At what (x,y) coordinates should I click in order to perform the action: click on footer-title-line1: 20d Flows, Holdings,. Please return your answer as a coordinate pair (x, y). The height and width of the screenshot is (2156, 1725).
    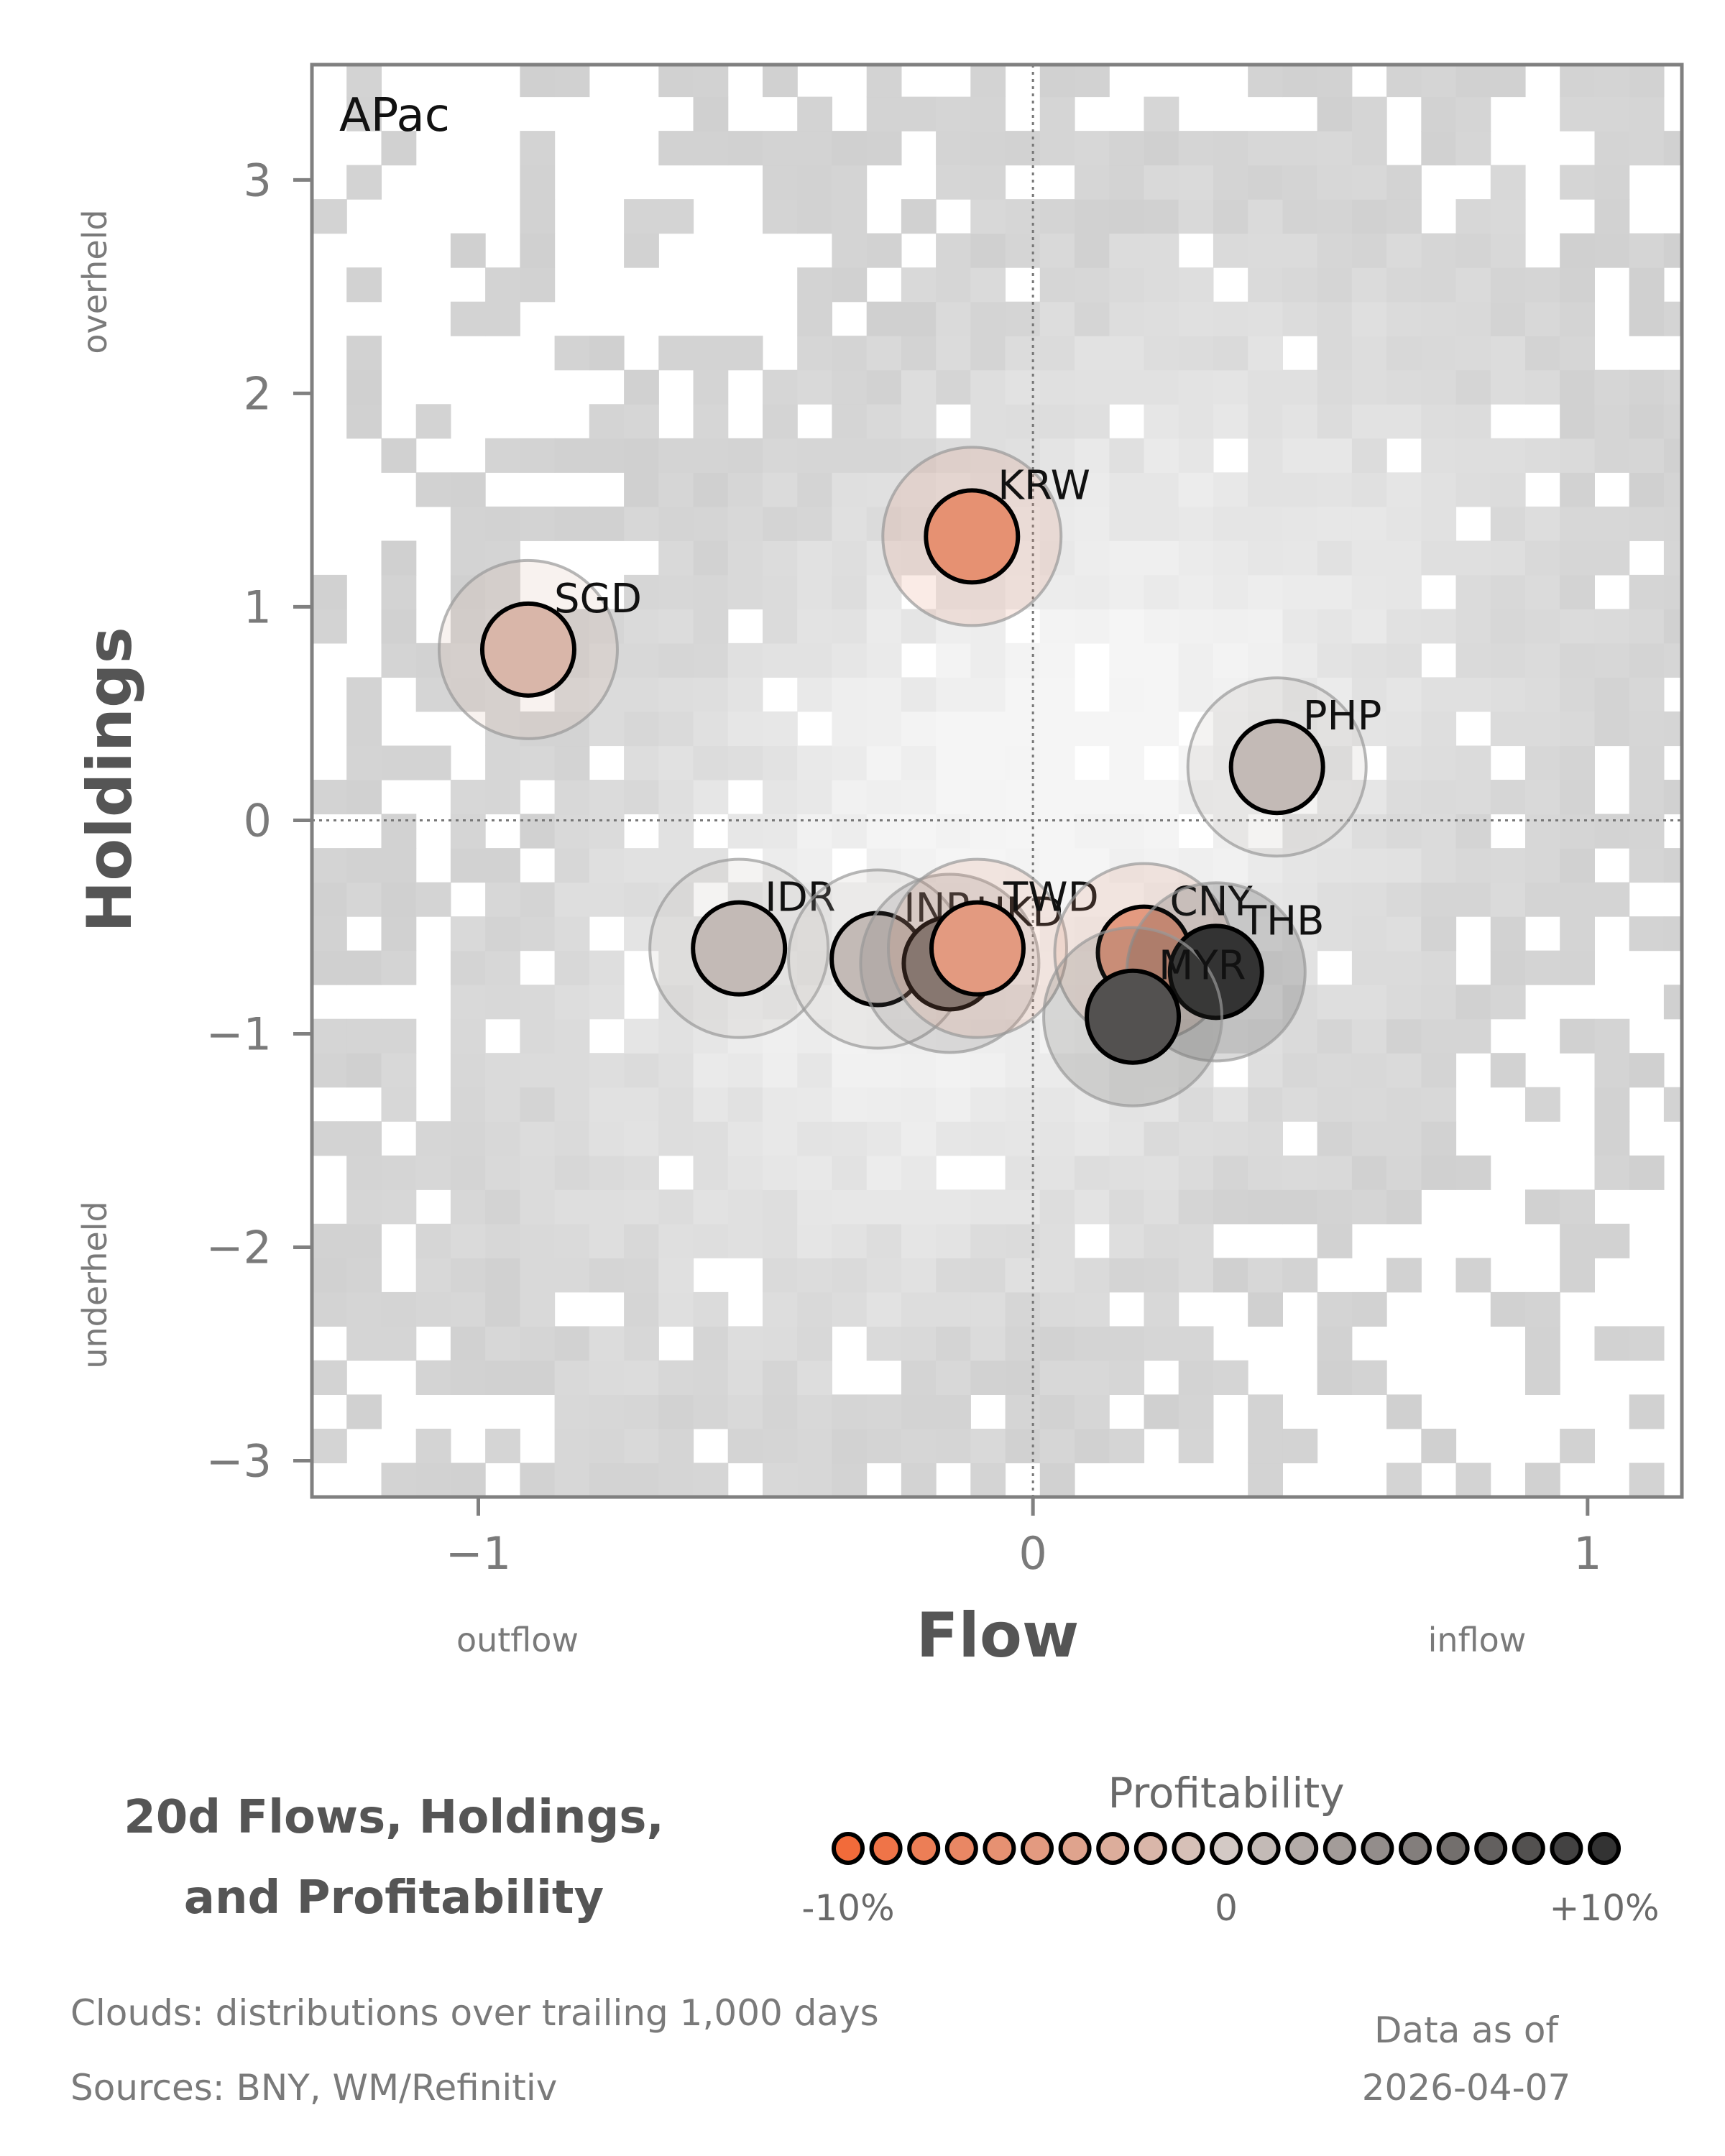
    Looking at the image, I should click on (394, 1818).